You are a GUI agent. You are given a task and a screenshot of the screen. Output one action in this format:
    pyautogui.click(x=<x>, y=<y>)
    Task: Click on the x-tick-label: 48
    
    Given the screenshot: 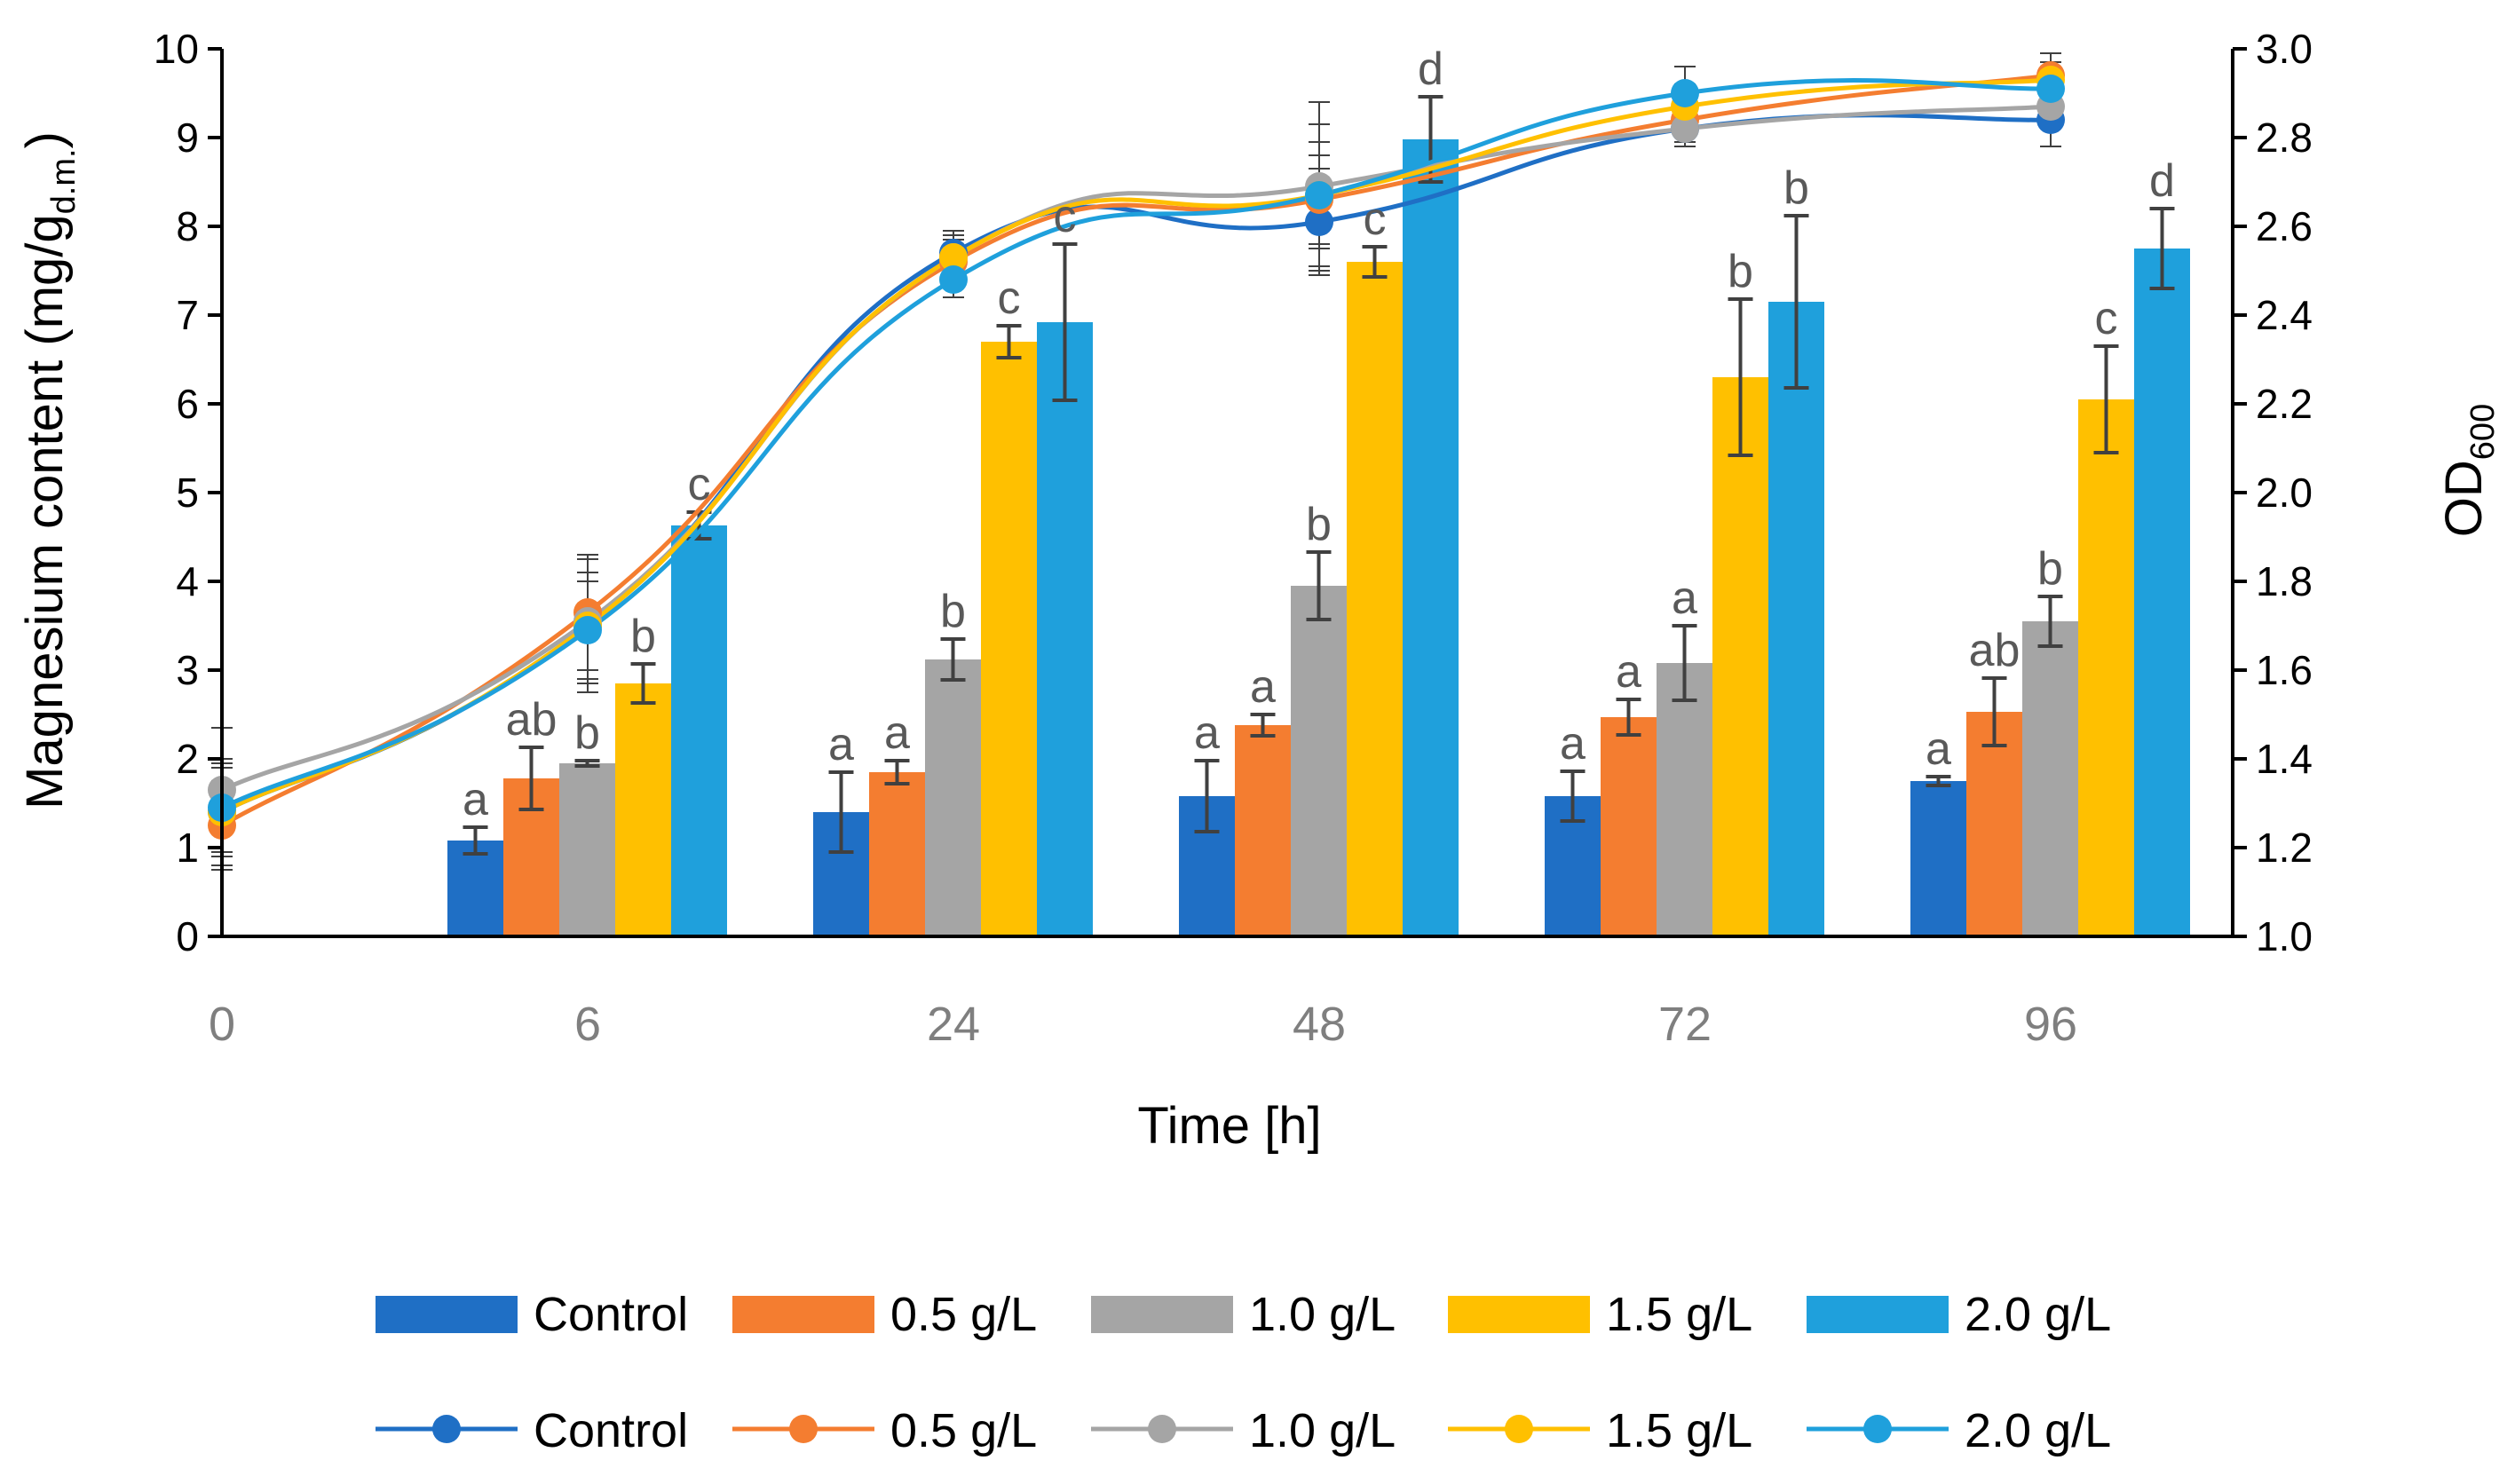 What is the action you would take?
    pyautogui.click(x=1319, y=1025)
    